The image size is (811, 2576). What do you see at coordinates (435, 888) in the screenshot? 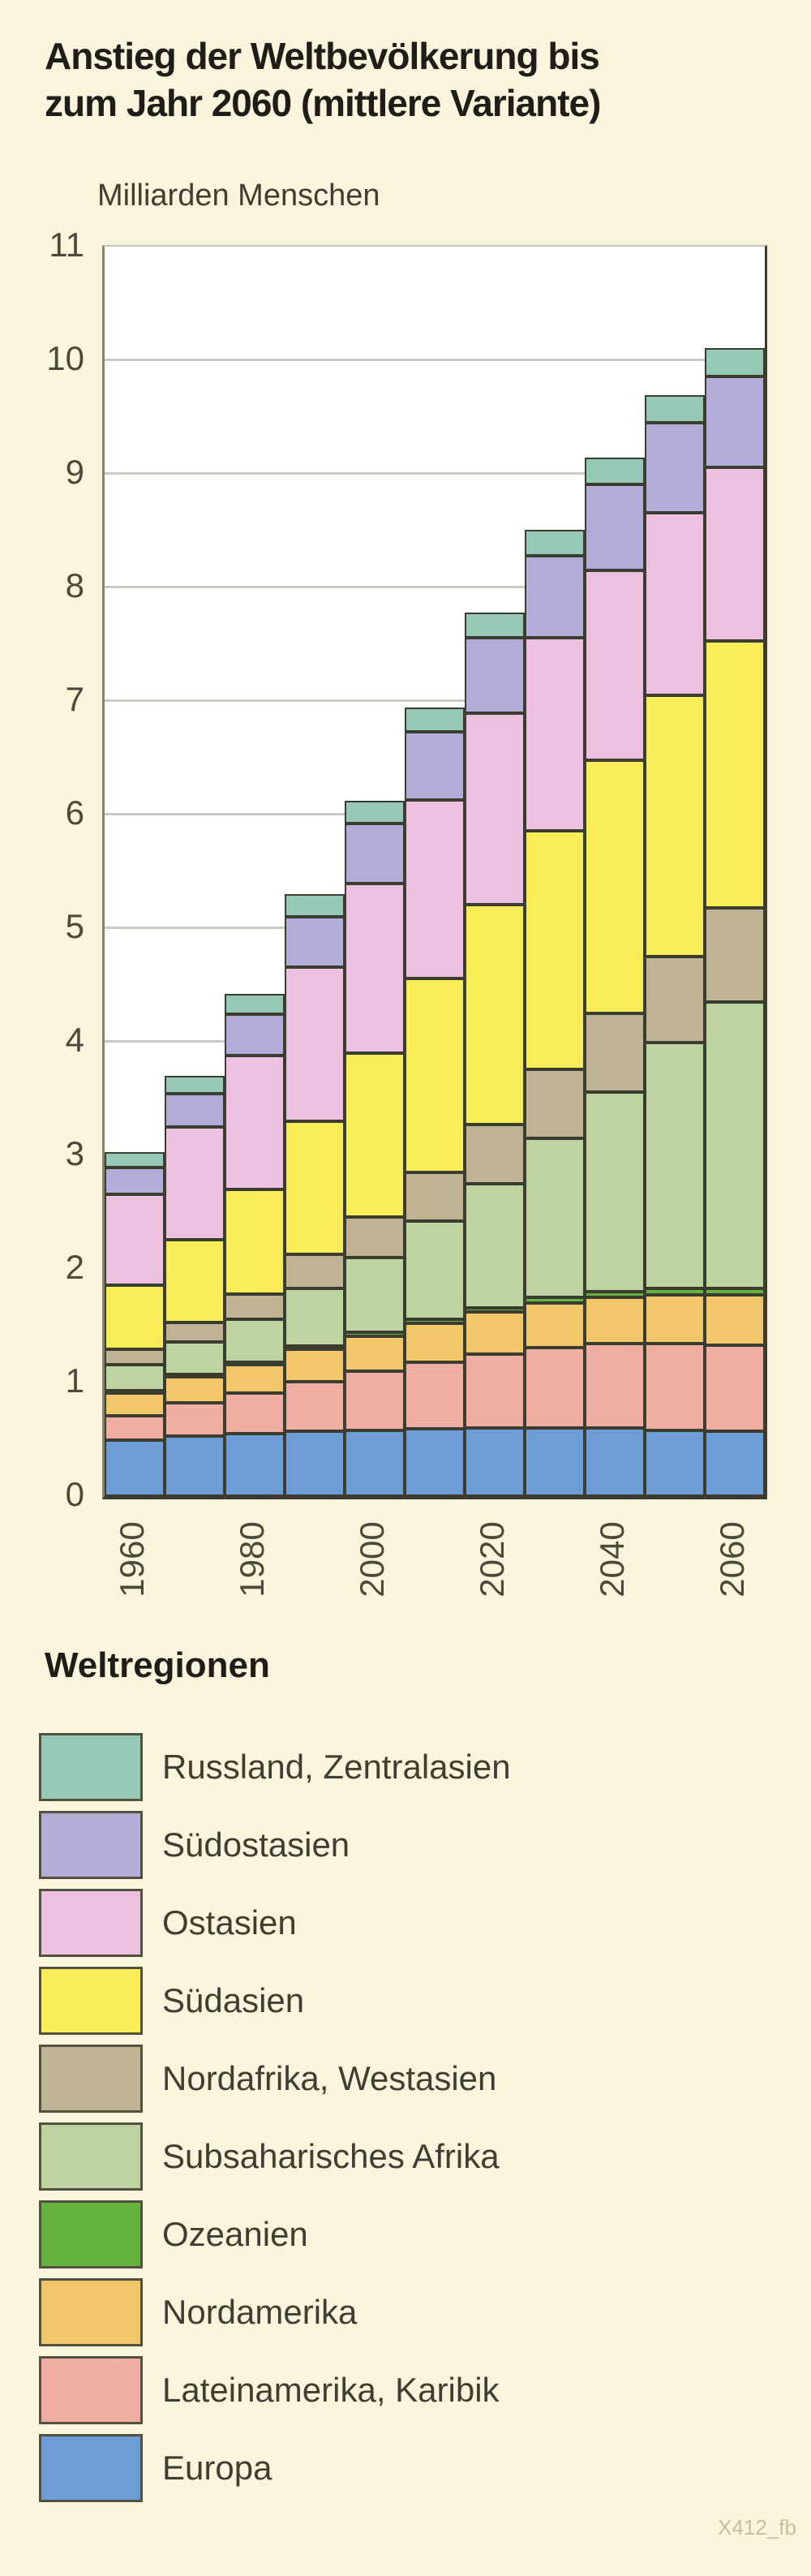
I see `bar-2010-segment-ostasien` at bounding box center [435, 888].